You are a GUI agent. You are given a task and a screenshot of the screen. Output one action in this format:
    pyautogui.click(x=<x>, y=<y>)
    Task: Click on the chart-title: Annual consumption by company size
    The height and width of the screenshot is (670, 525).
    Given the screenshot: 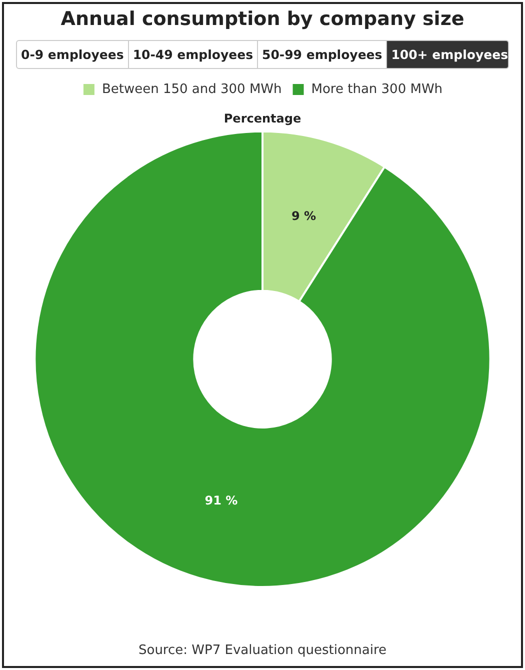 What is the action you would take?
    pyautogui.click(x=263, y=19)
    